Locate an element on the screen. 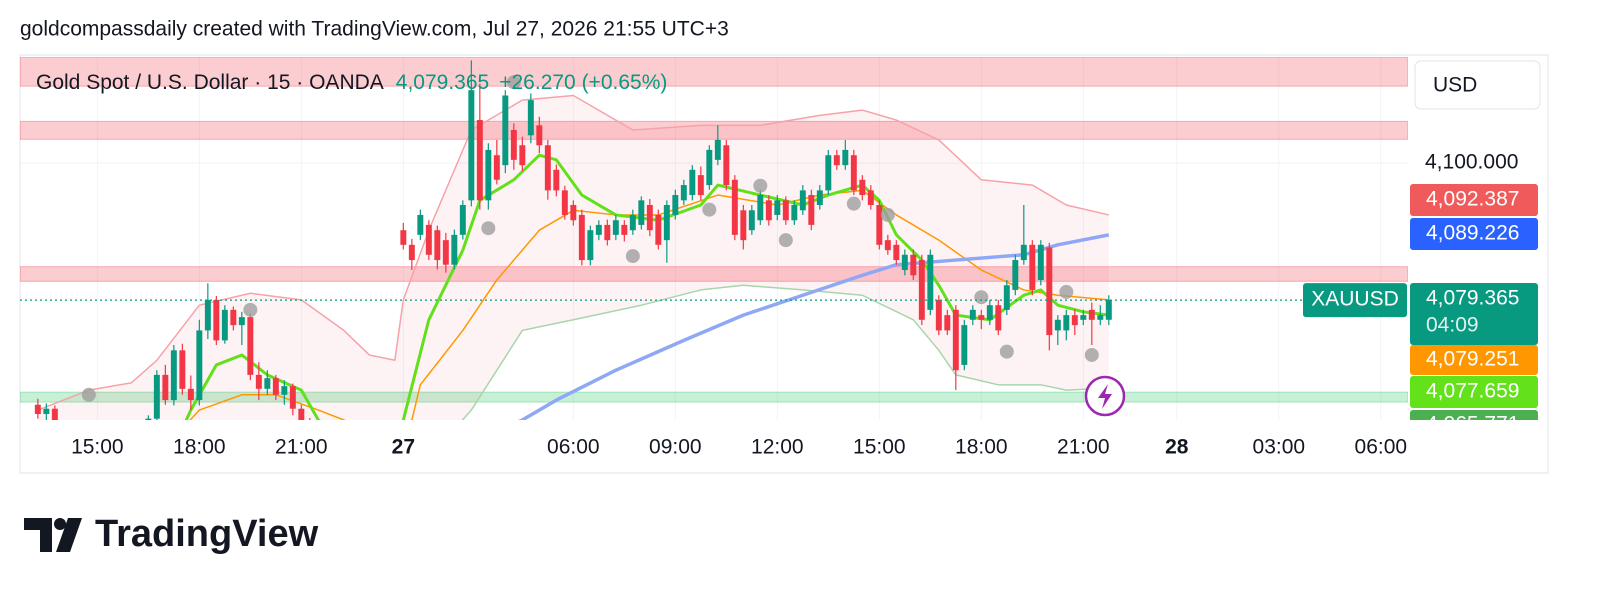  logo-slash is located at coordinates (69, 535).